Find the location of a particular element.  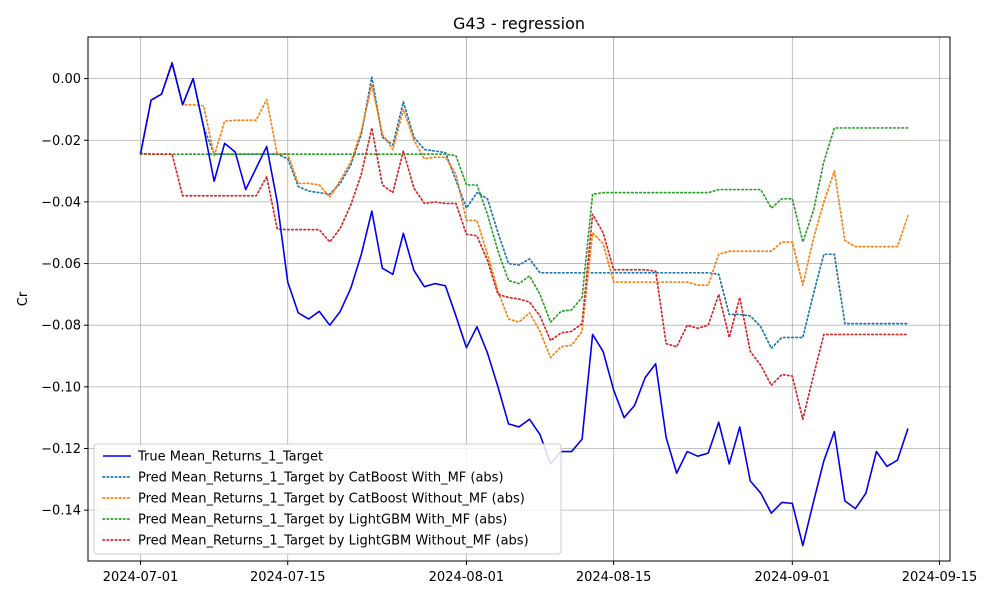

y-tick-label: −0.06 is located at coordinates (61, 264).